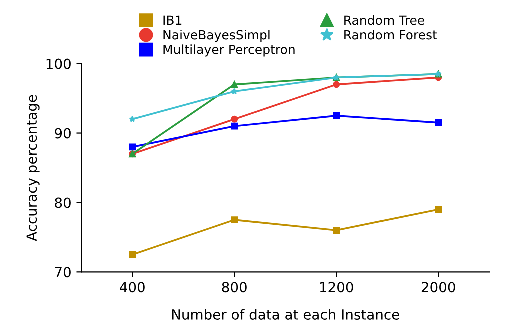 Image resolution: width=510 pixels, height=336 pixels. Describe the element at coordinates (58, 64) in the screenshot. I see `y-tick-label: 100` at that location.